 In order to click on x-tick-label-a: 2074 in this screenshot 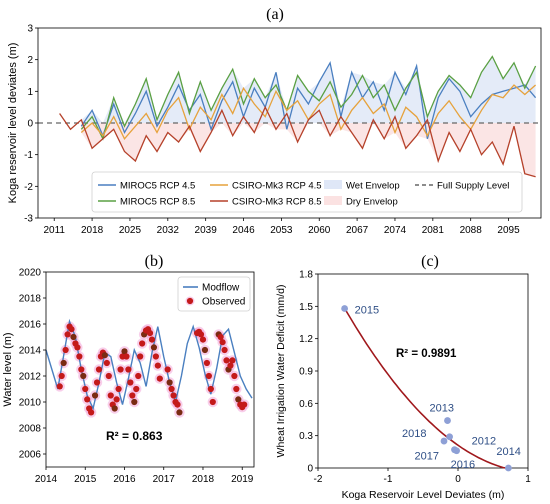, I will do `click(395, 230)`.